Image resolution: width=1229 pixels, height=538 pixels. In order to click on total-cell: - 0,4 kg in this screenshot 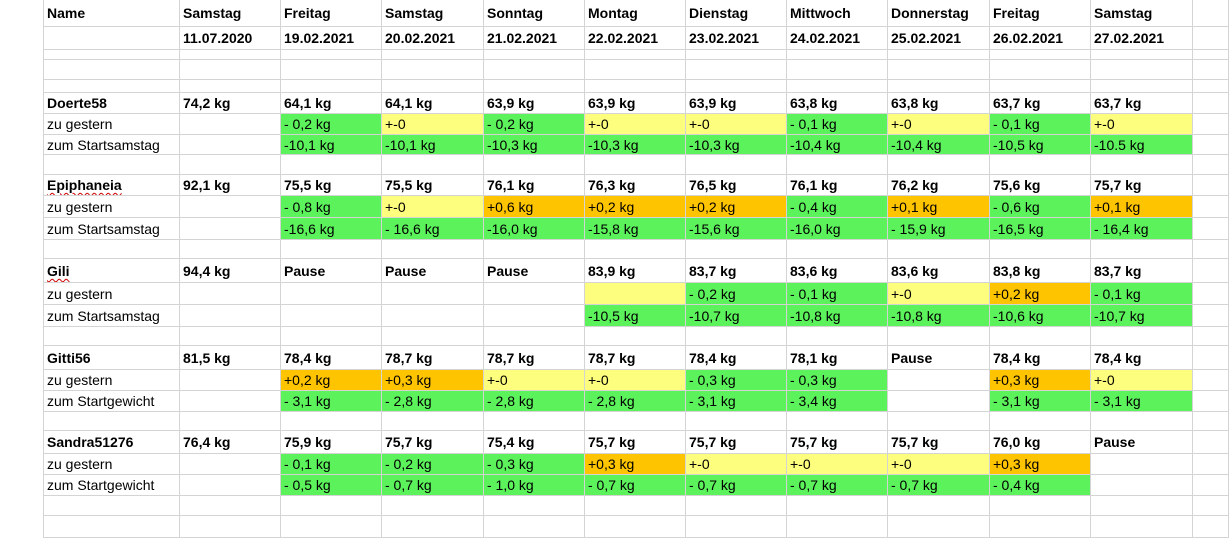, I will do `click(1040, 485)`.